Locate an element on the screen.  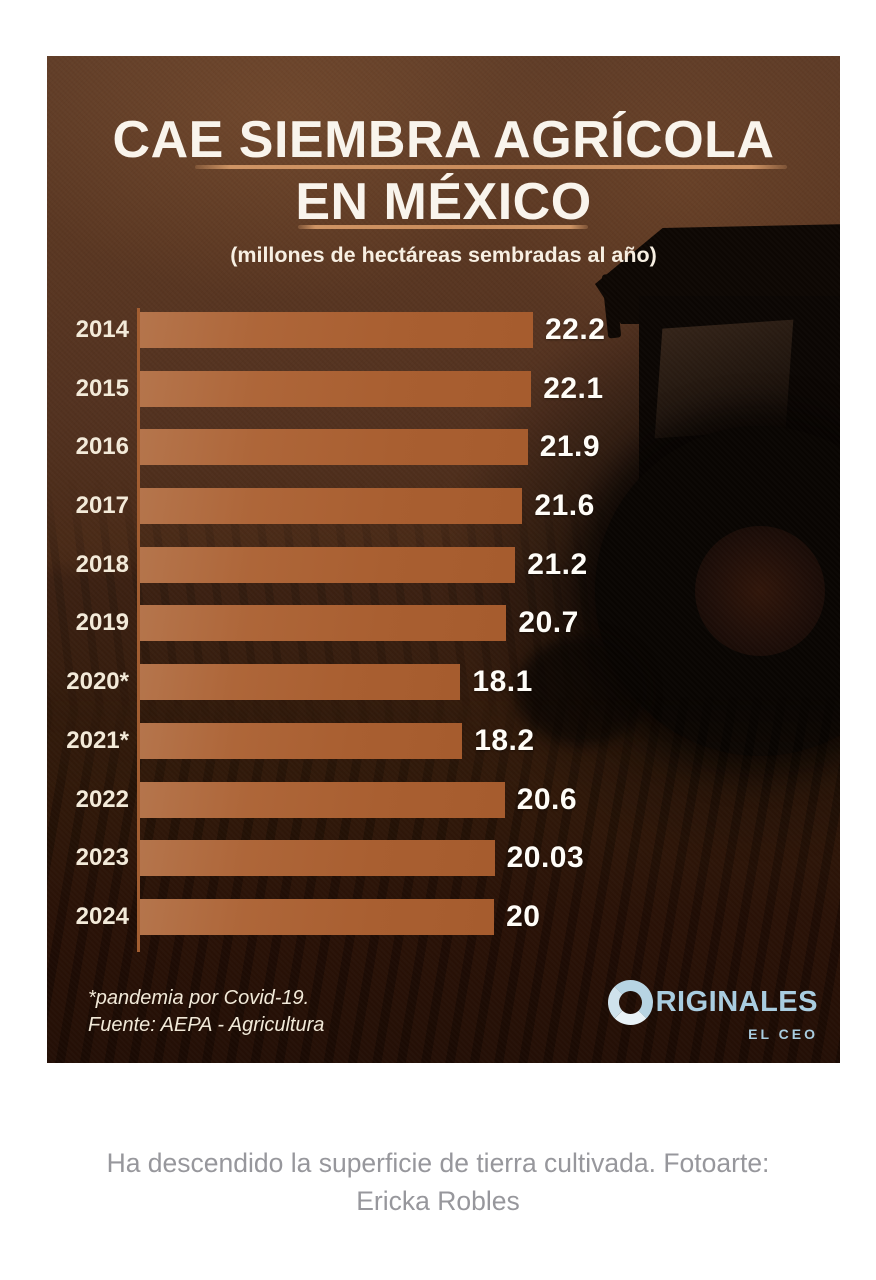
year-label: 2020* is located at coordinates (97, 682).